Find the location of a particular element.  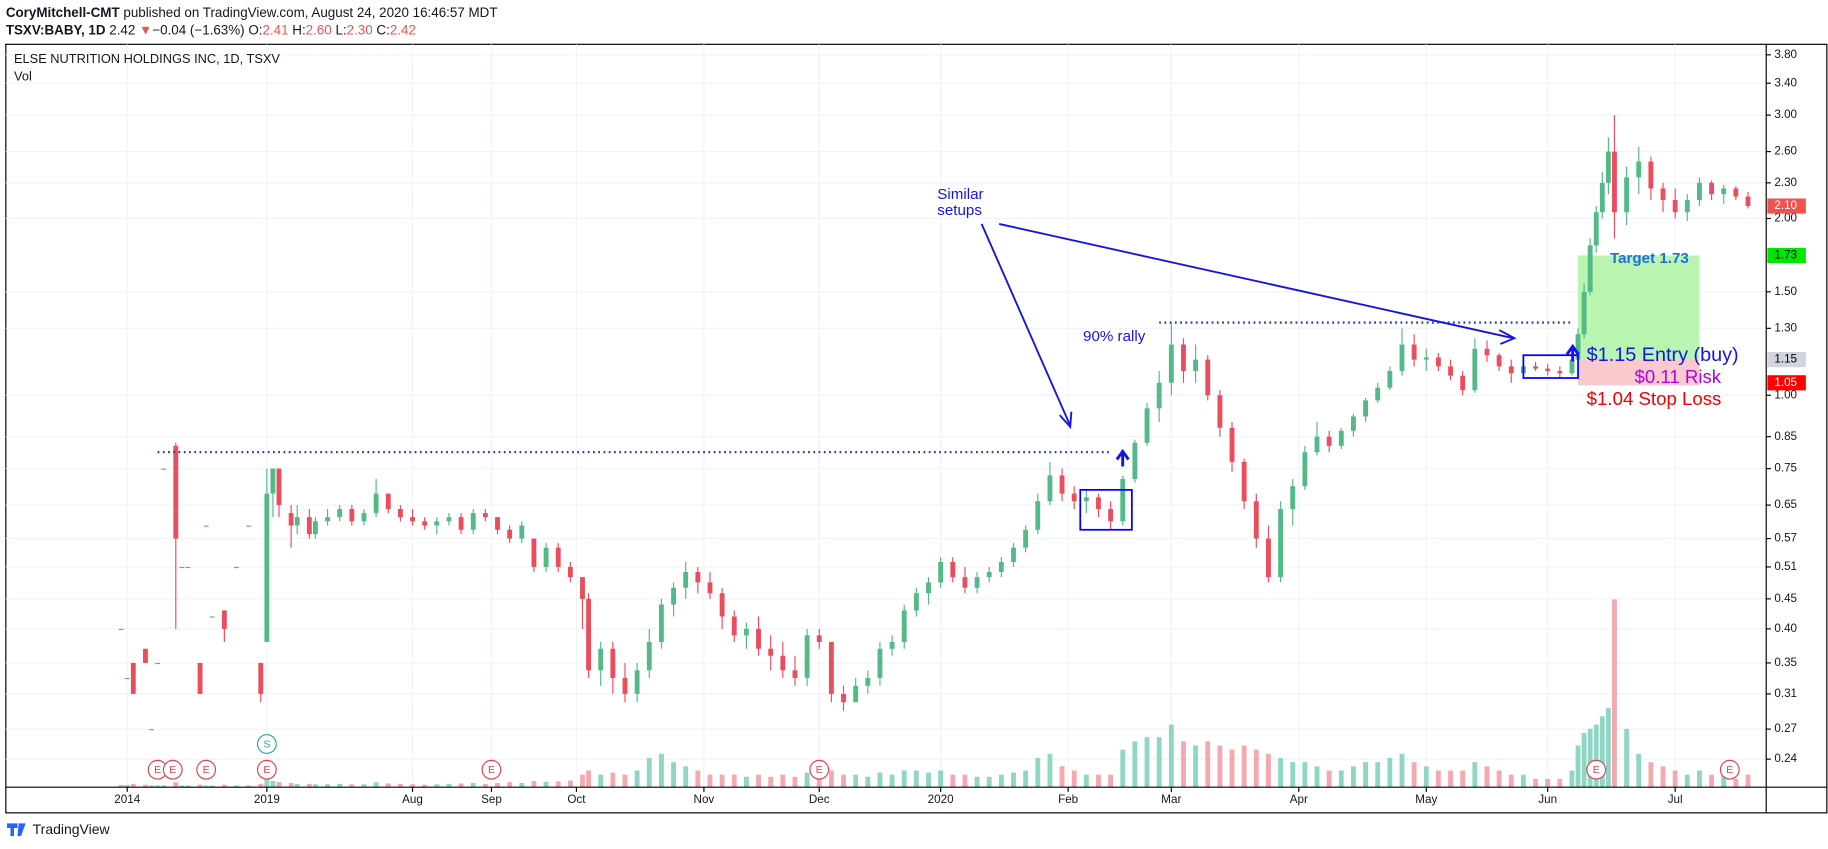

x-tick-label: Jun is located at coordinates (1547, 799).